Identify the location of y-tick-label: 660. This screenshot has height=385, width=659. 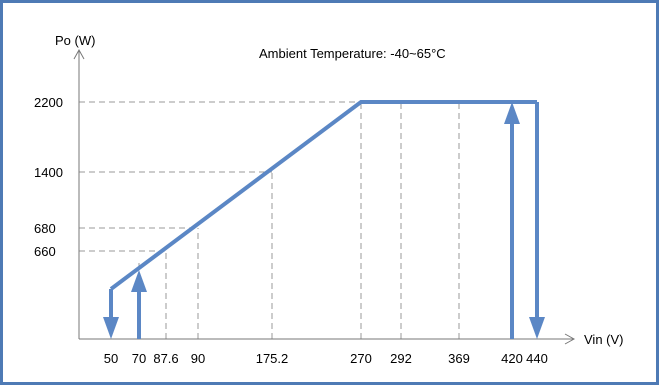
(45, 251).